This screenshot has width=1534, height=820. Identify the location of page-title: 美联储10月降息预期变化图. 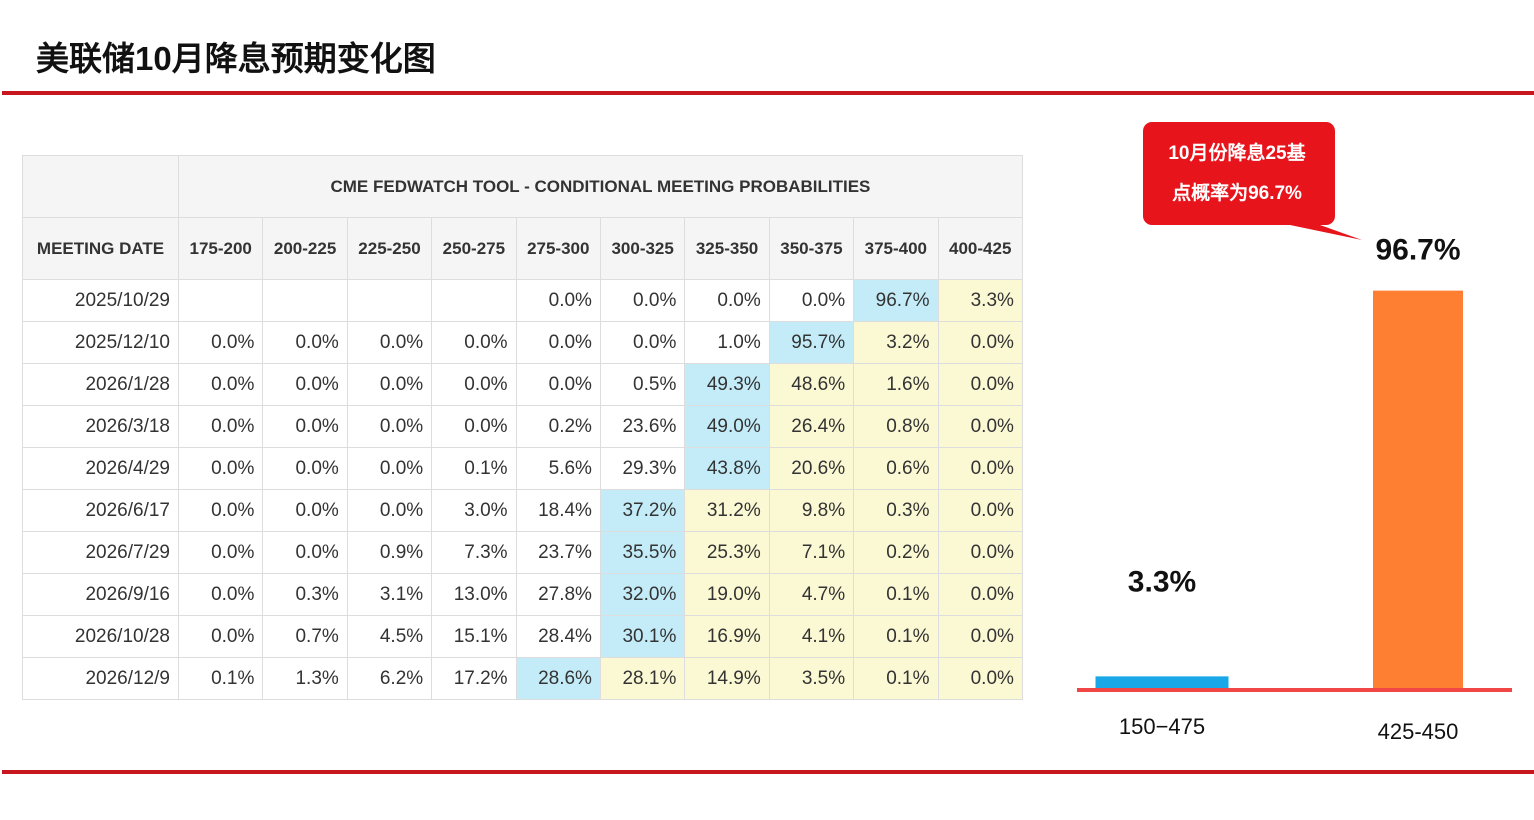
(236, 58).